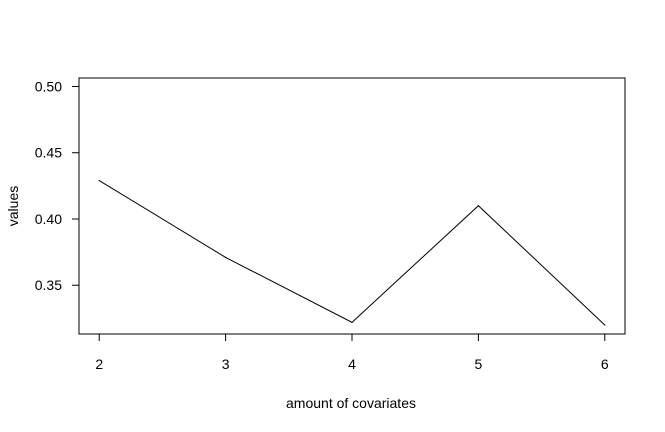 The image size is (665, 432). I want to click on x-axis-title: amount of covariates, so click(351, 403).